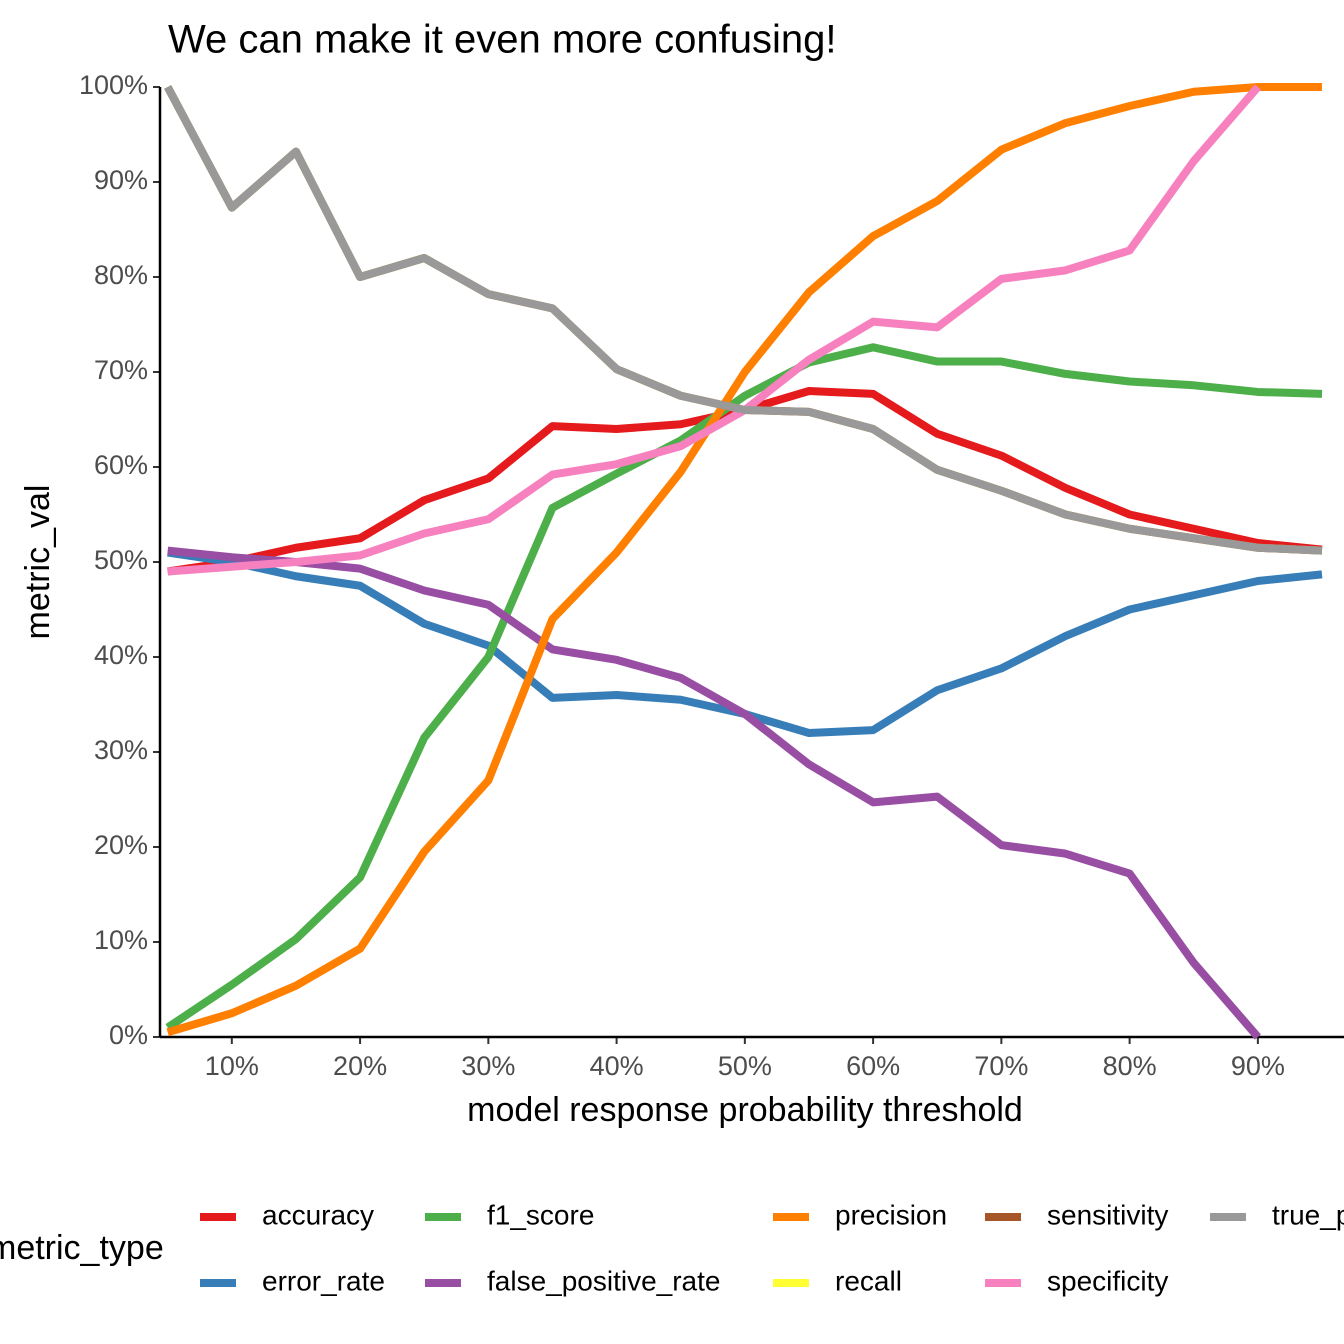 The height and width of the screenshot is (1344, 1344). What do you see at coordinates (38, 562) in the screenshot?
I see `y-axis-title: metric_val` at bounding box center [38, 562].